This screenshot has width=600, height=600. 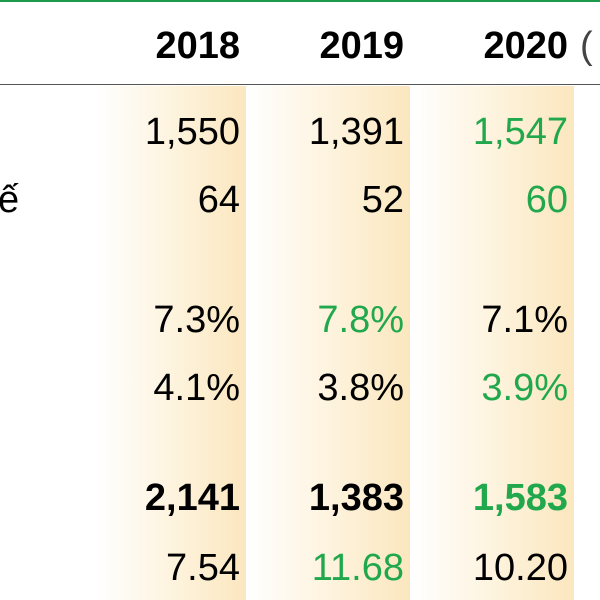 I want to click on table-cell: 7.1%, so click(x=524, y=320).